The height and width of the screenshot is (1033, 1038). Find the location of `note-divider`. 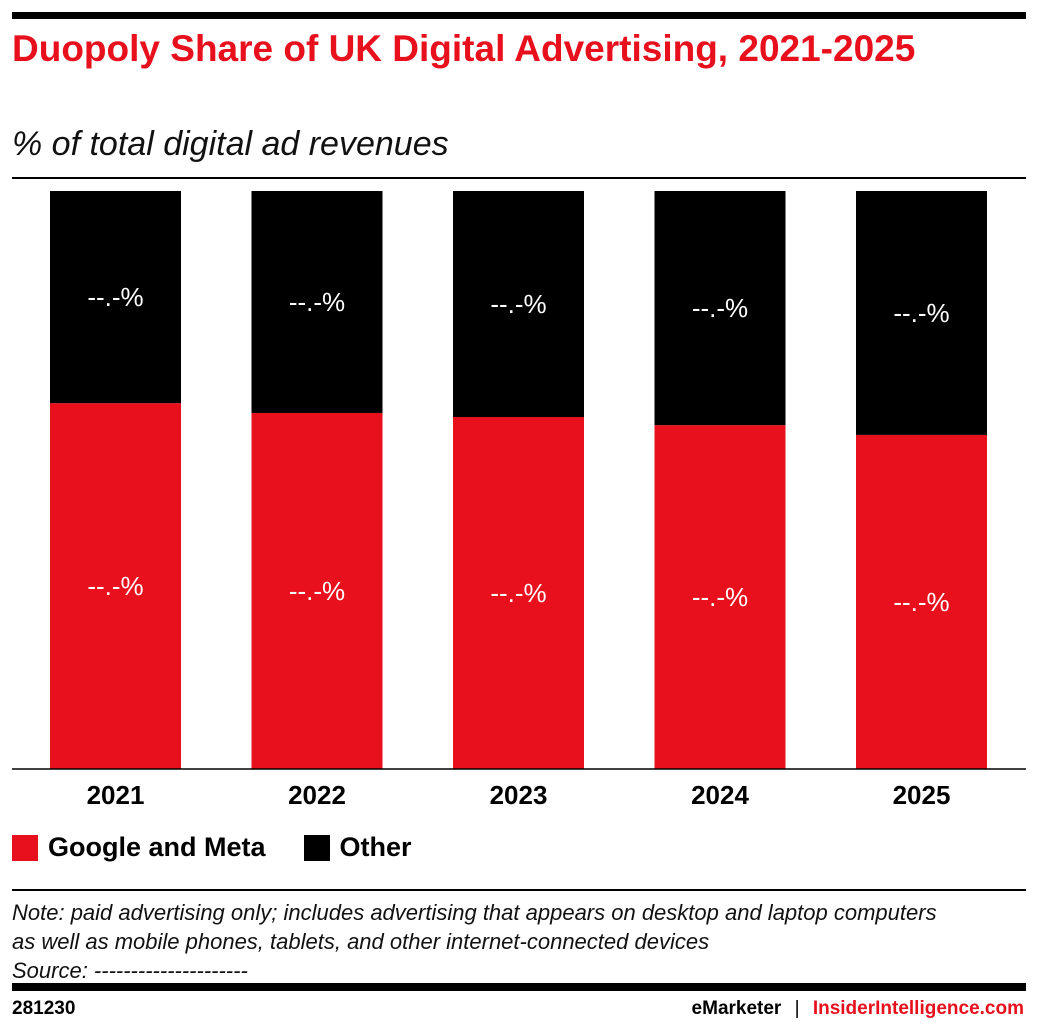

note-divider is located at coordinates (519, 890).